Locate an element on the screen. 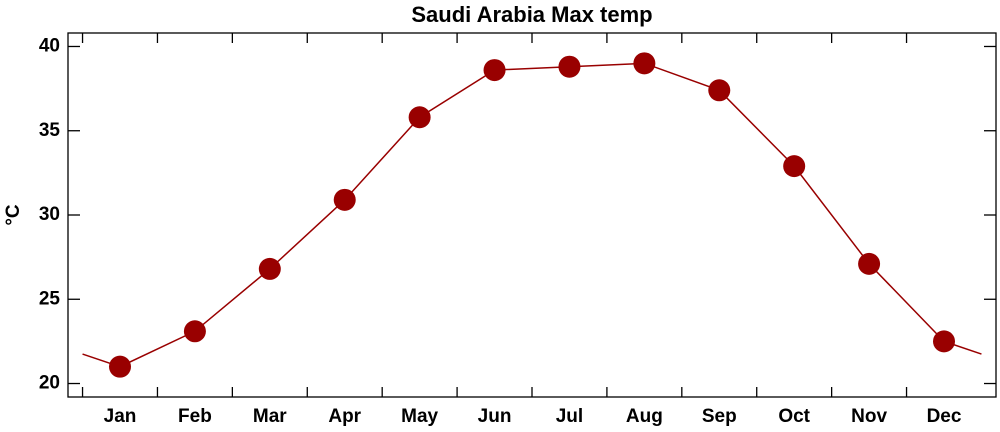 The width and height of the screenshot is (1000, 432). x-tick-label: Jul is located at coordinates (569, 416).